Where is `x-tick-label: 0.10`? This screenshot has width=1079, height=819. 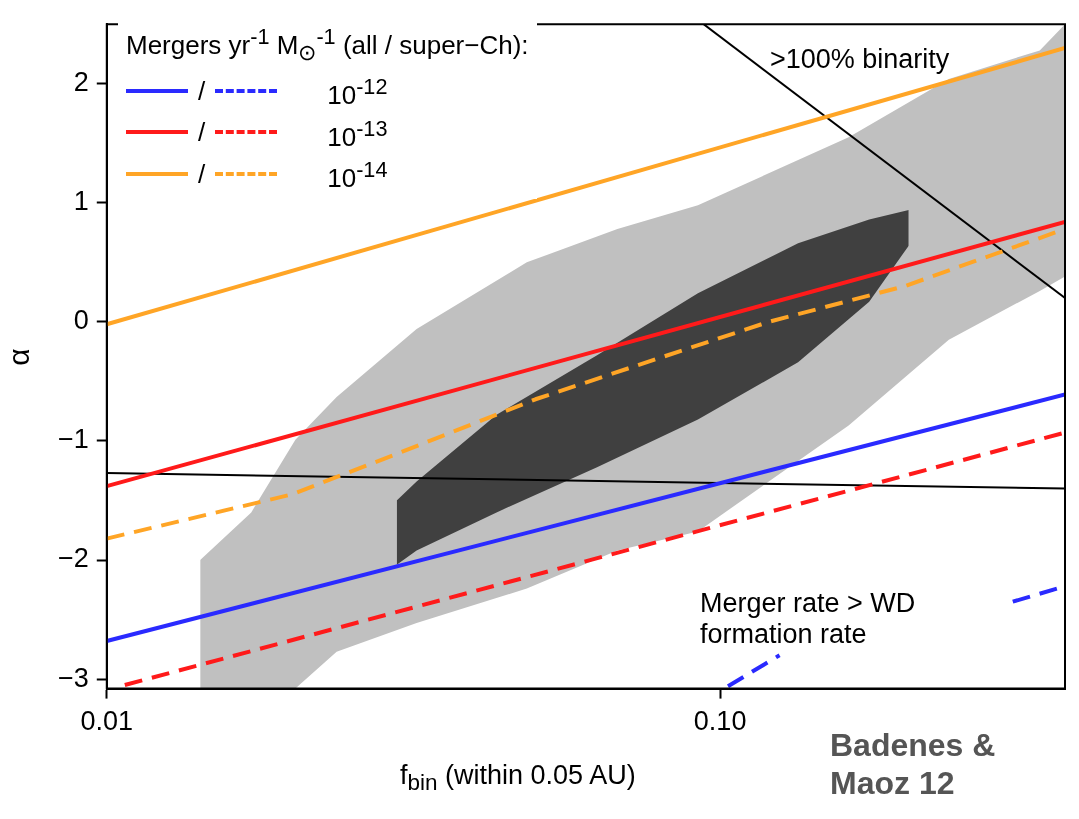 x-tick-label: 0.10 is located at coordinates (720, 721).